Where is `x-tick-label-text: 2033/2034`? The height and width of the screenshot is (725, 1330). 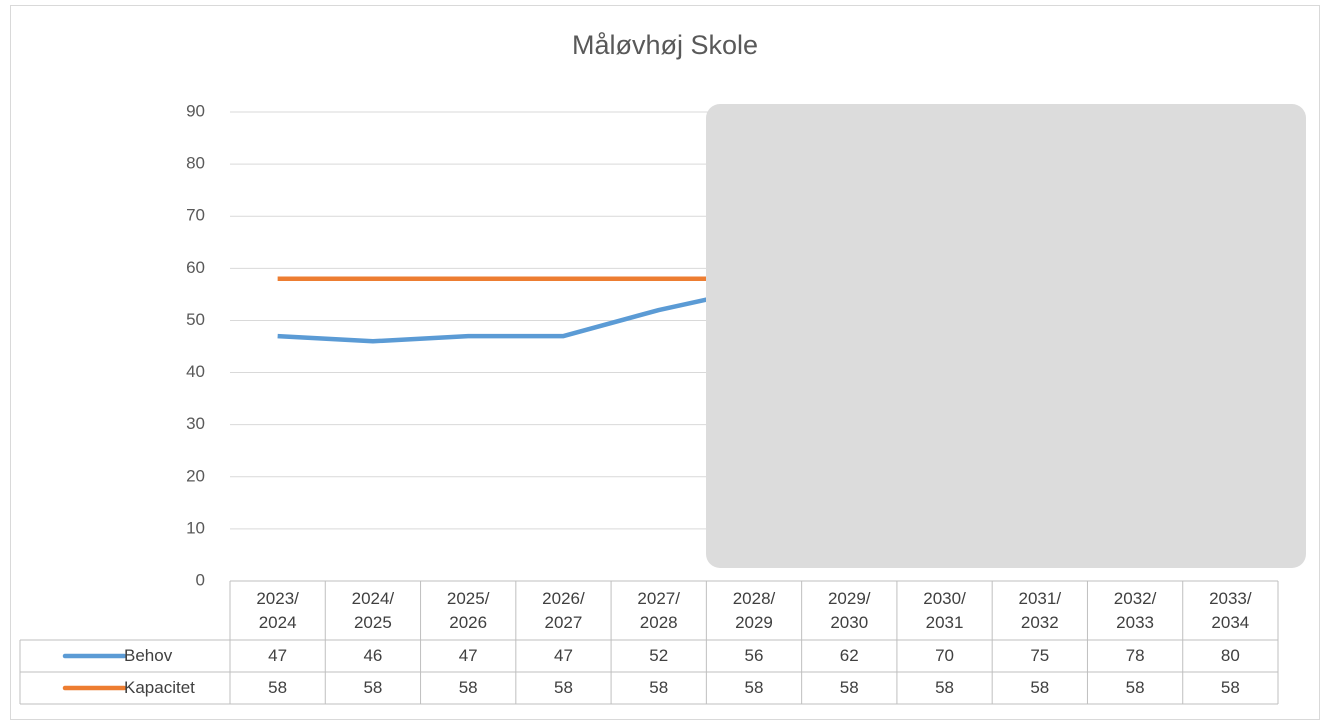
x-tick-label-text: 2033/2034 is located at coordinates (1230, 610).